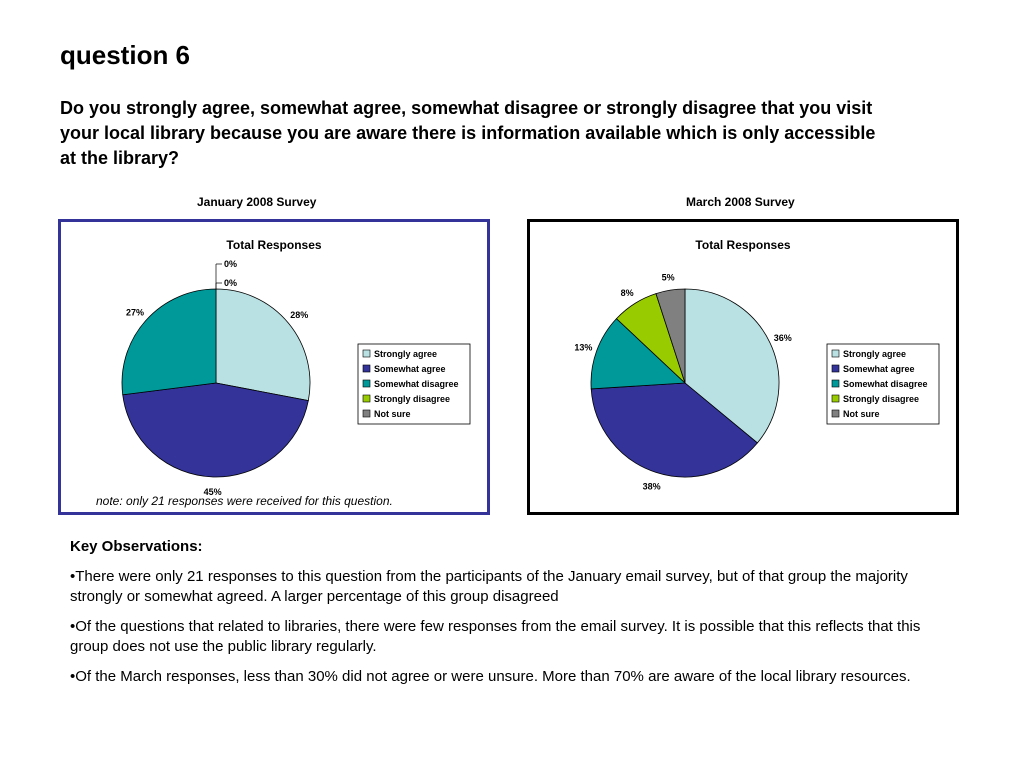 The height and width of the screenshot is (768, 1024). Describe the element at coordinates (213, 492) in the screenshot. I see `slice-label-somewhat-agree: 45%` at that location.